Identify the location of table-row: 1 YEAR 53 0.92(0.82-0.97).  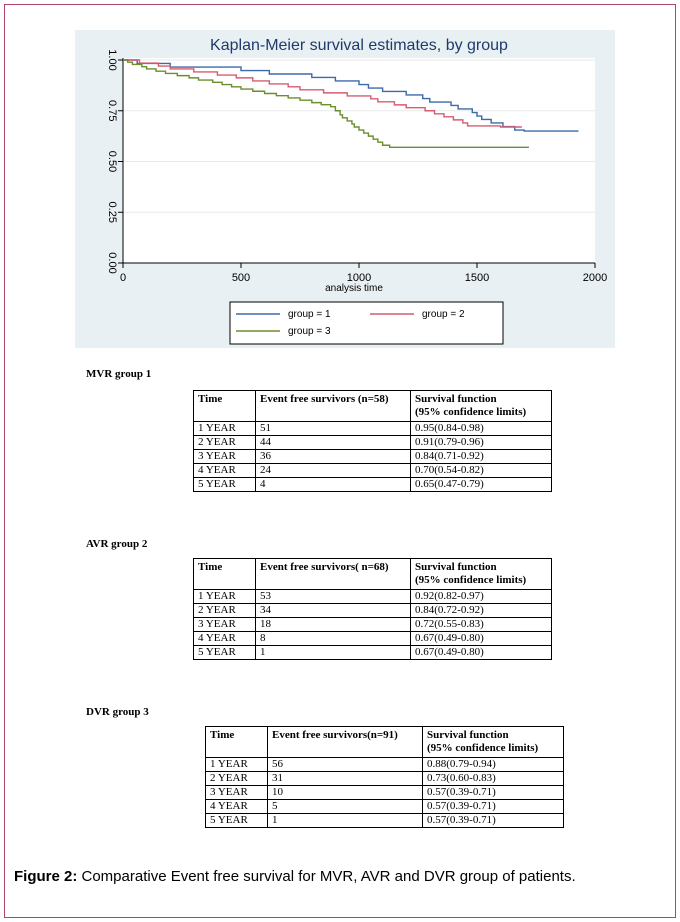
(372, 596).